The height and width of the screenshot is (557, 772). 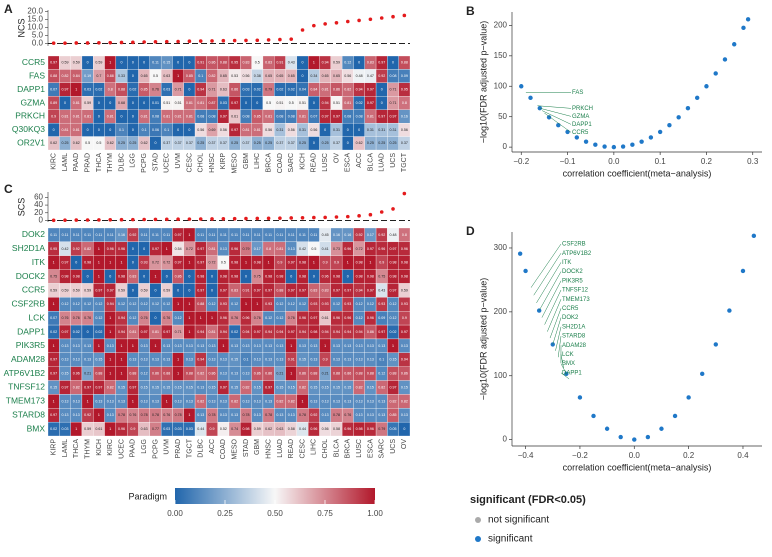 I want to click on colorbar-tick-label: 0.00, so click(x=175, y=513).